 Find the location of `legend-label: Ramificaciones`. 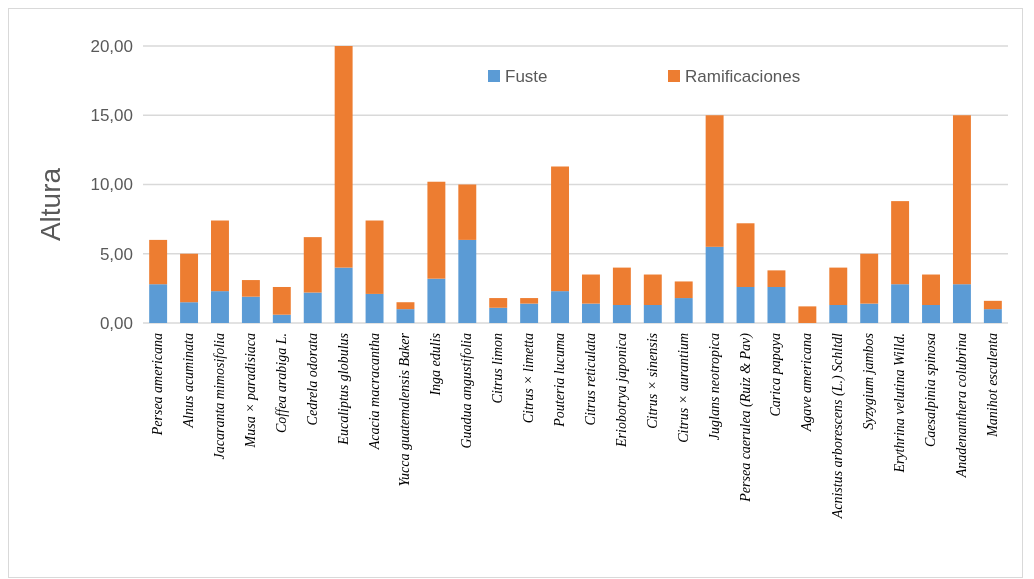

legend-label: Ramificaciones is located at coordinates (743, 76).